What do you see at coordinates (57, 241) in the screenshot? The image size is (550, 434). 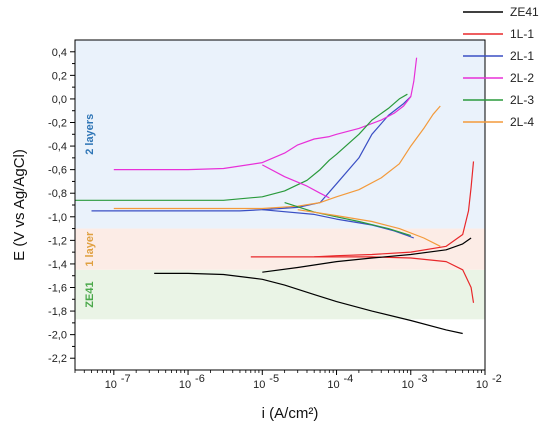 I see `y-tick-label: -1,2` at bounding box center [57, 241].